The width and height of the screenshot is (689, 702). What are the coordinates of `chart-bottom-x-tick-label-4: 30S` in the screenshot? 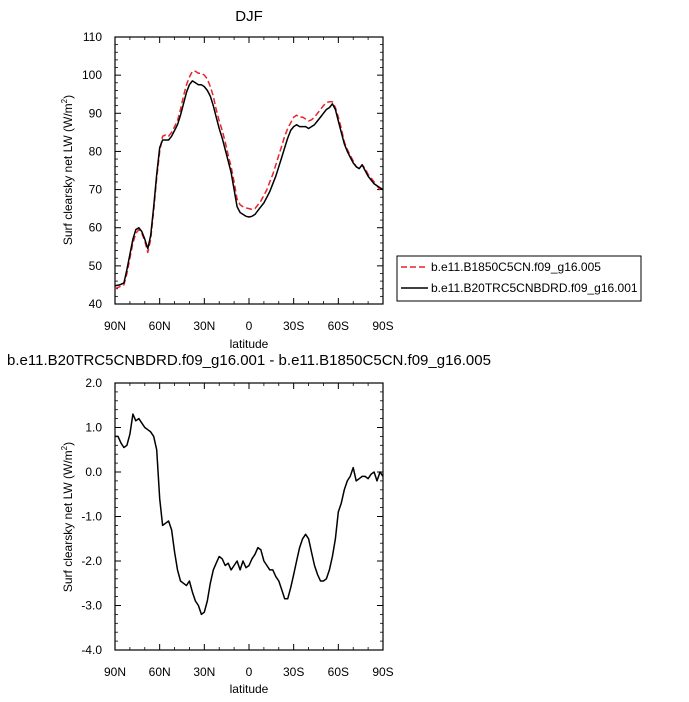 It's located at (293, 672).